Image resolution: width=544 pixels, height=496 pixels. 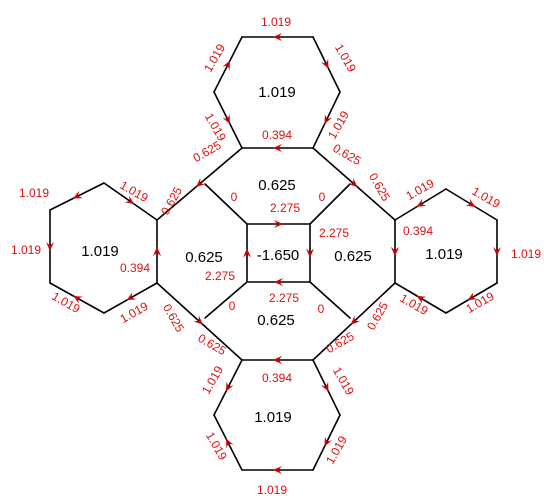 What do you see at coordinates (277, 378) in the screenshot?
I see `edge-label-bottom-shared: 0.394` at bounding box center [277, 378].